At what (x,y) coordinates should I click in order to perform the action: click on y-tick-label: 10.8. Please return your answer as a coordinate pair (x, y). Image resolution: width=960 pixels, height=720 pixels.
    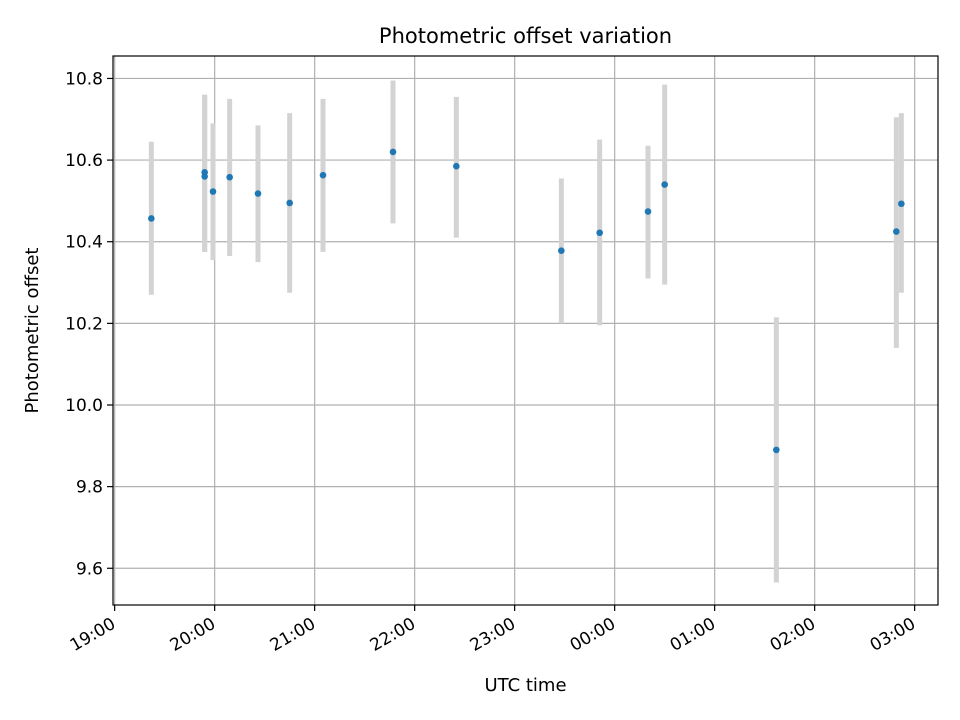
    Looking at the image, I should click on (84, 79).